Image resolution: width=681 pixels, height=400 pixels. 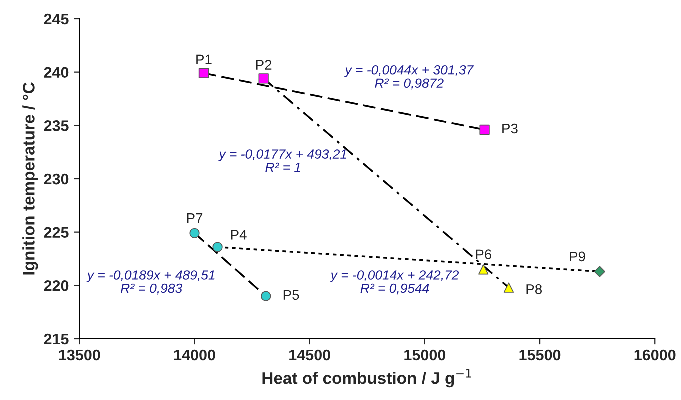 What do you see at coordinates (578, 257) in the screenshot?
I see `series-label: P9` at bounding box center [578, 257].